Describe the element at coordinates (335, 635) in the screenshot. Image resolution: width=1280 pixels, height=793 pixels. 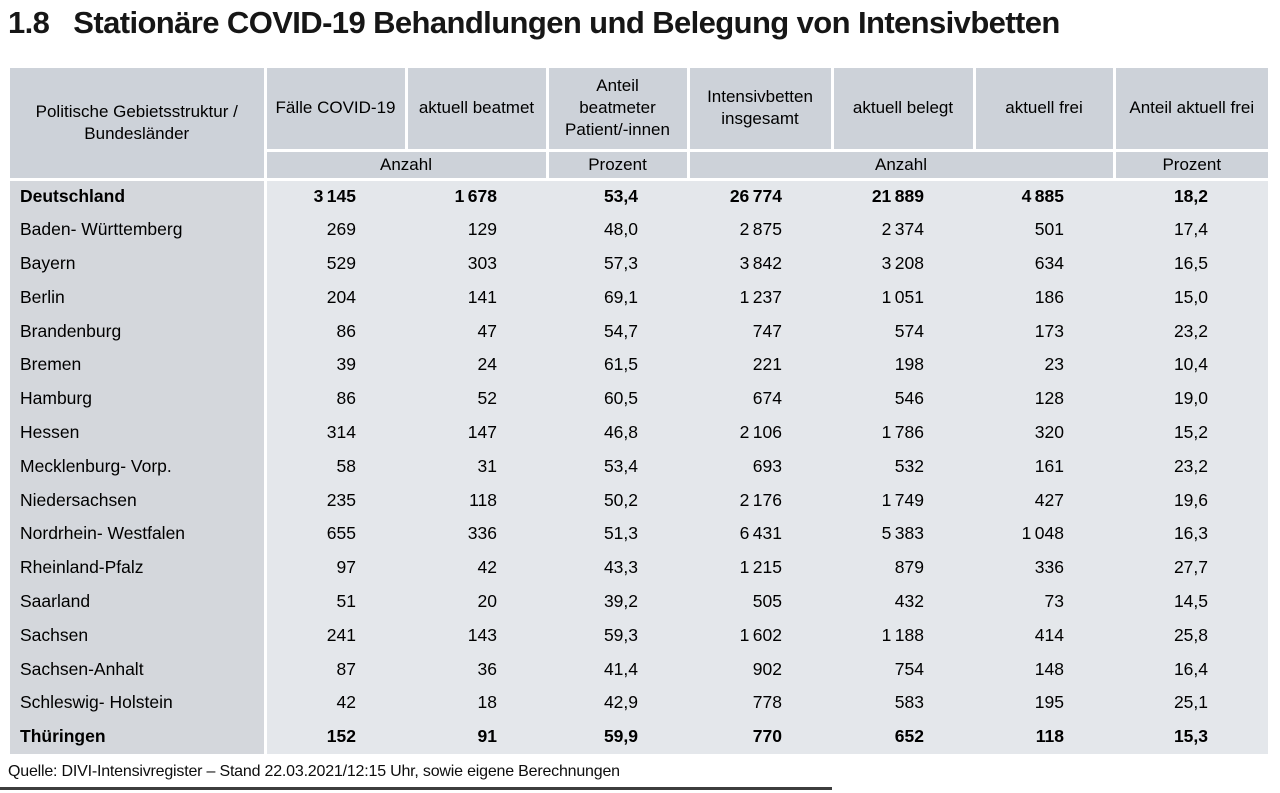
I see `cases-cell: 241` at that location.